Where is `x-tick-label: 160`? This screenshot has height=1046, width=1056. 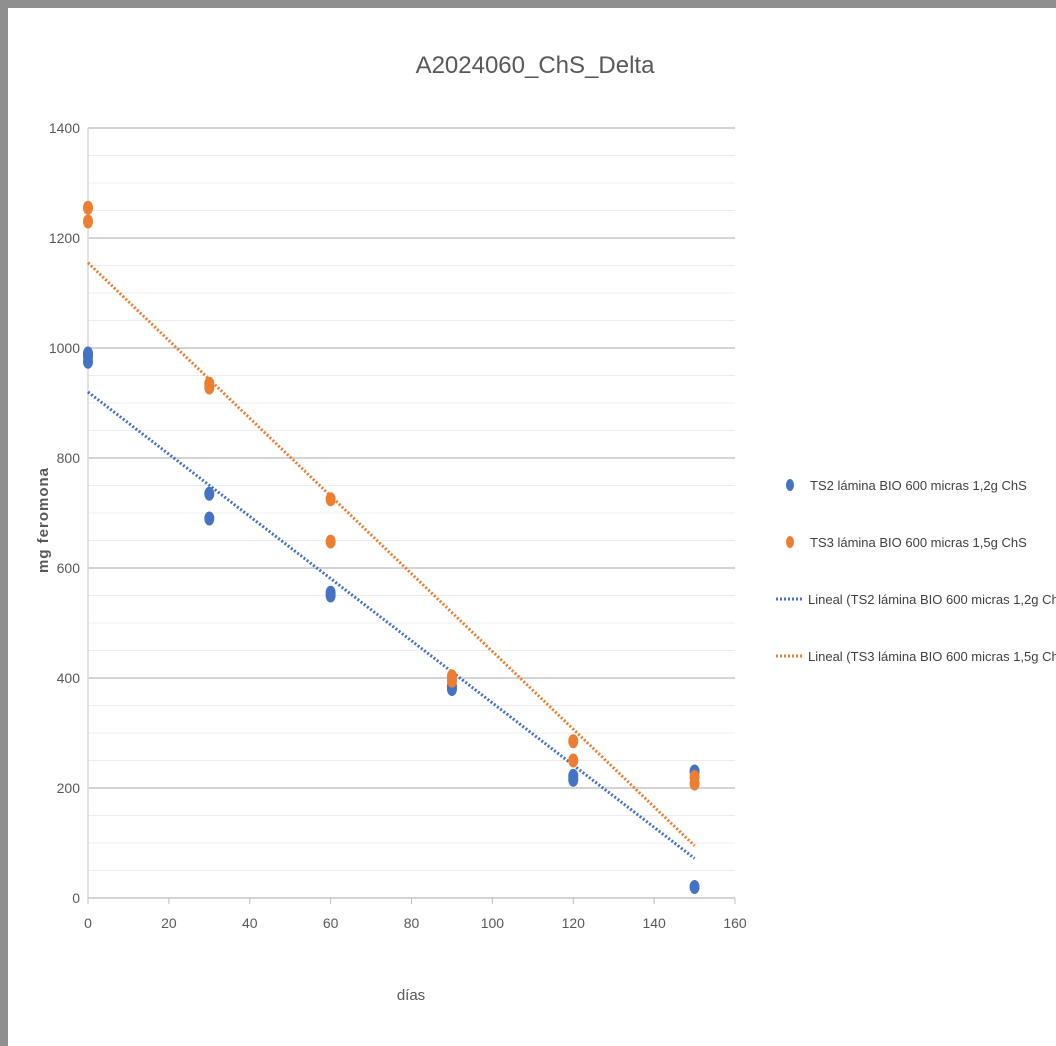 x-tick-label: 160 is located at coordinates (735, 923).